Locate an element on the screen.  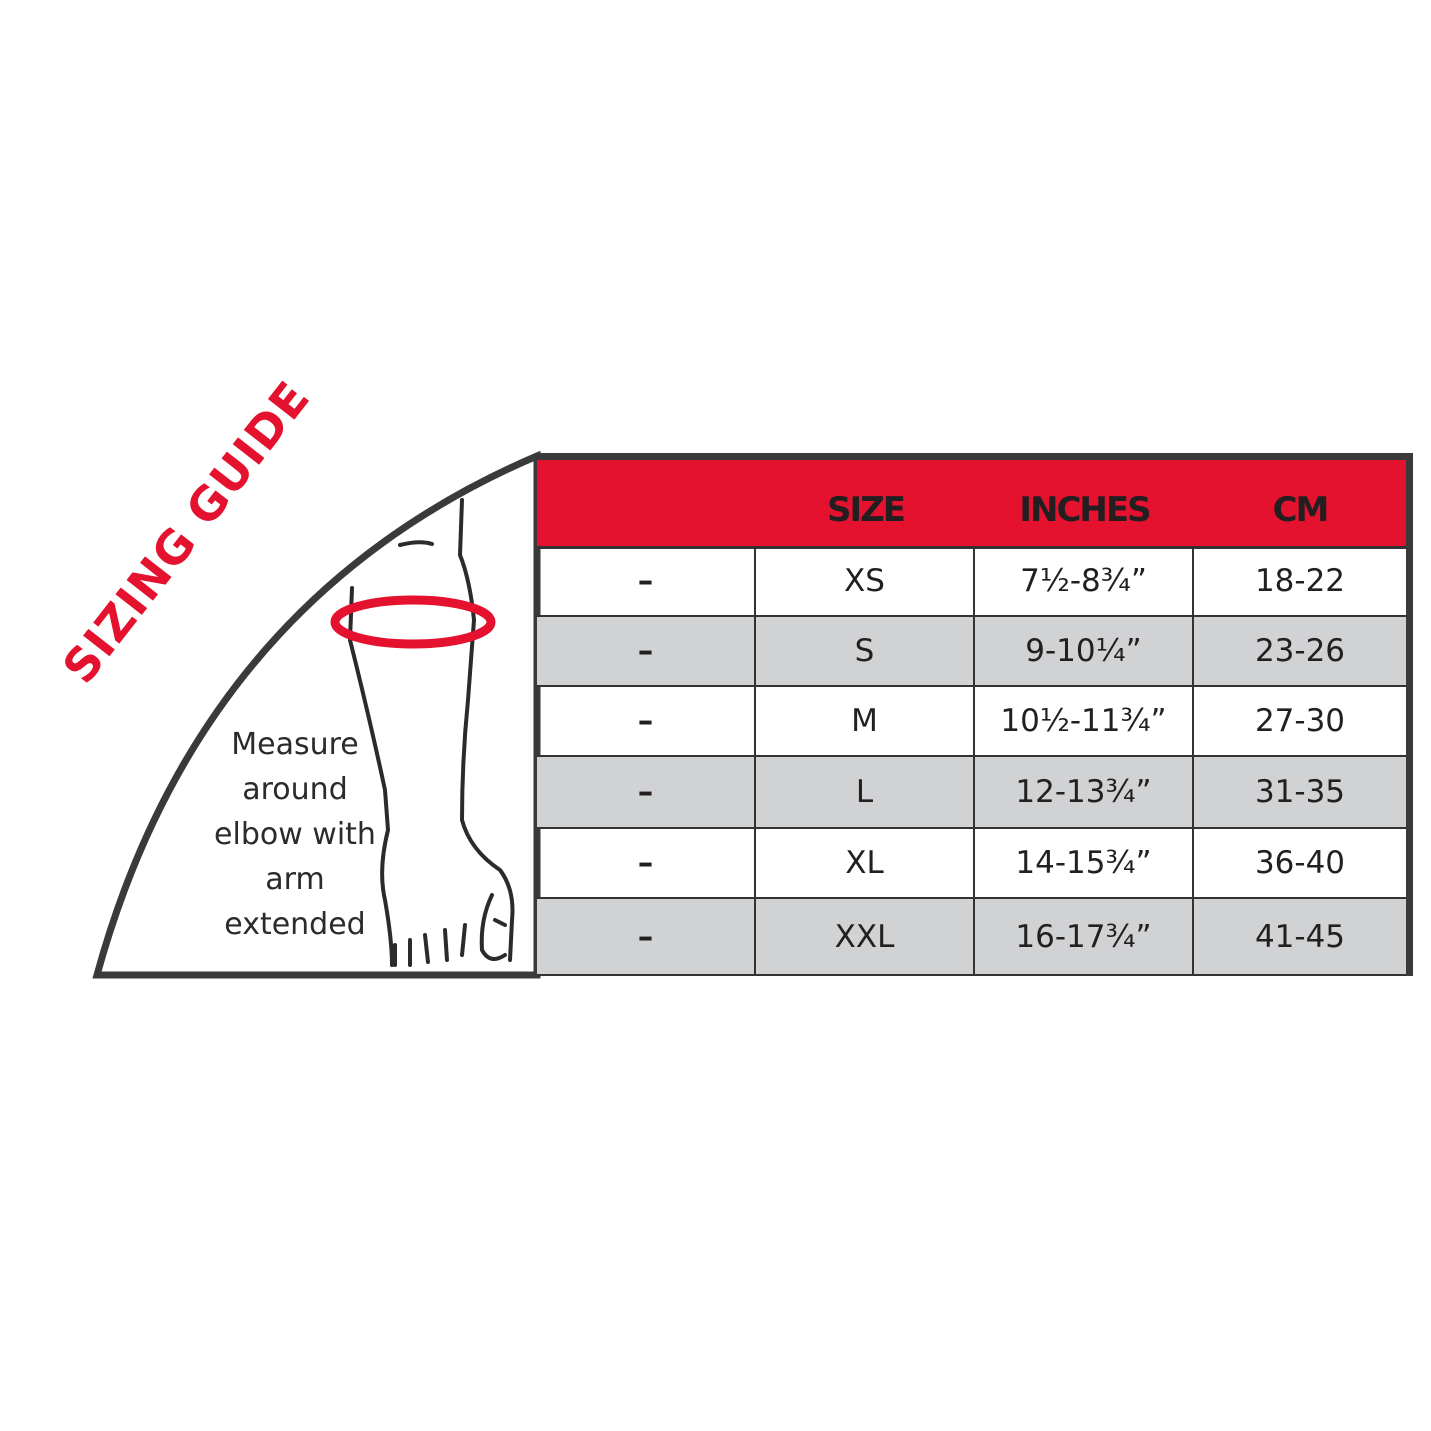
cell-cm: 18-22 is located at coordinates (1300, 581).